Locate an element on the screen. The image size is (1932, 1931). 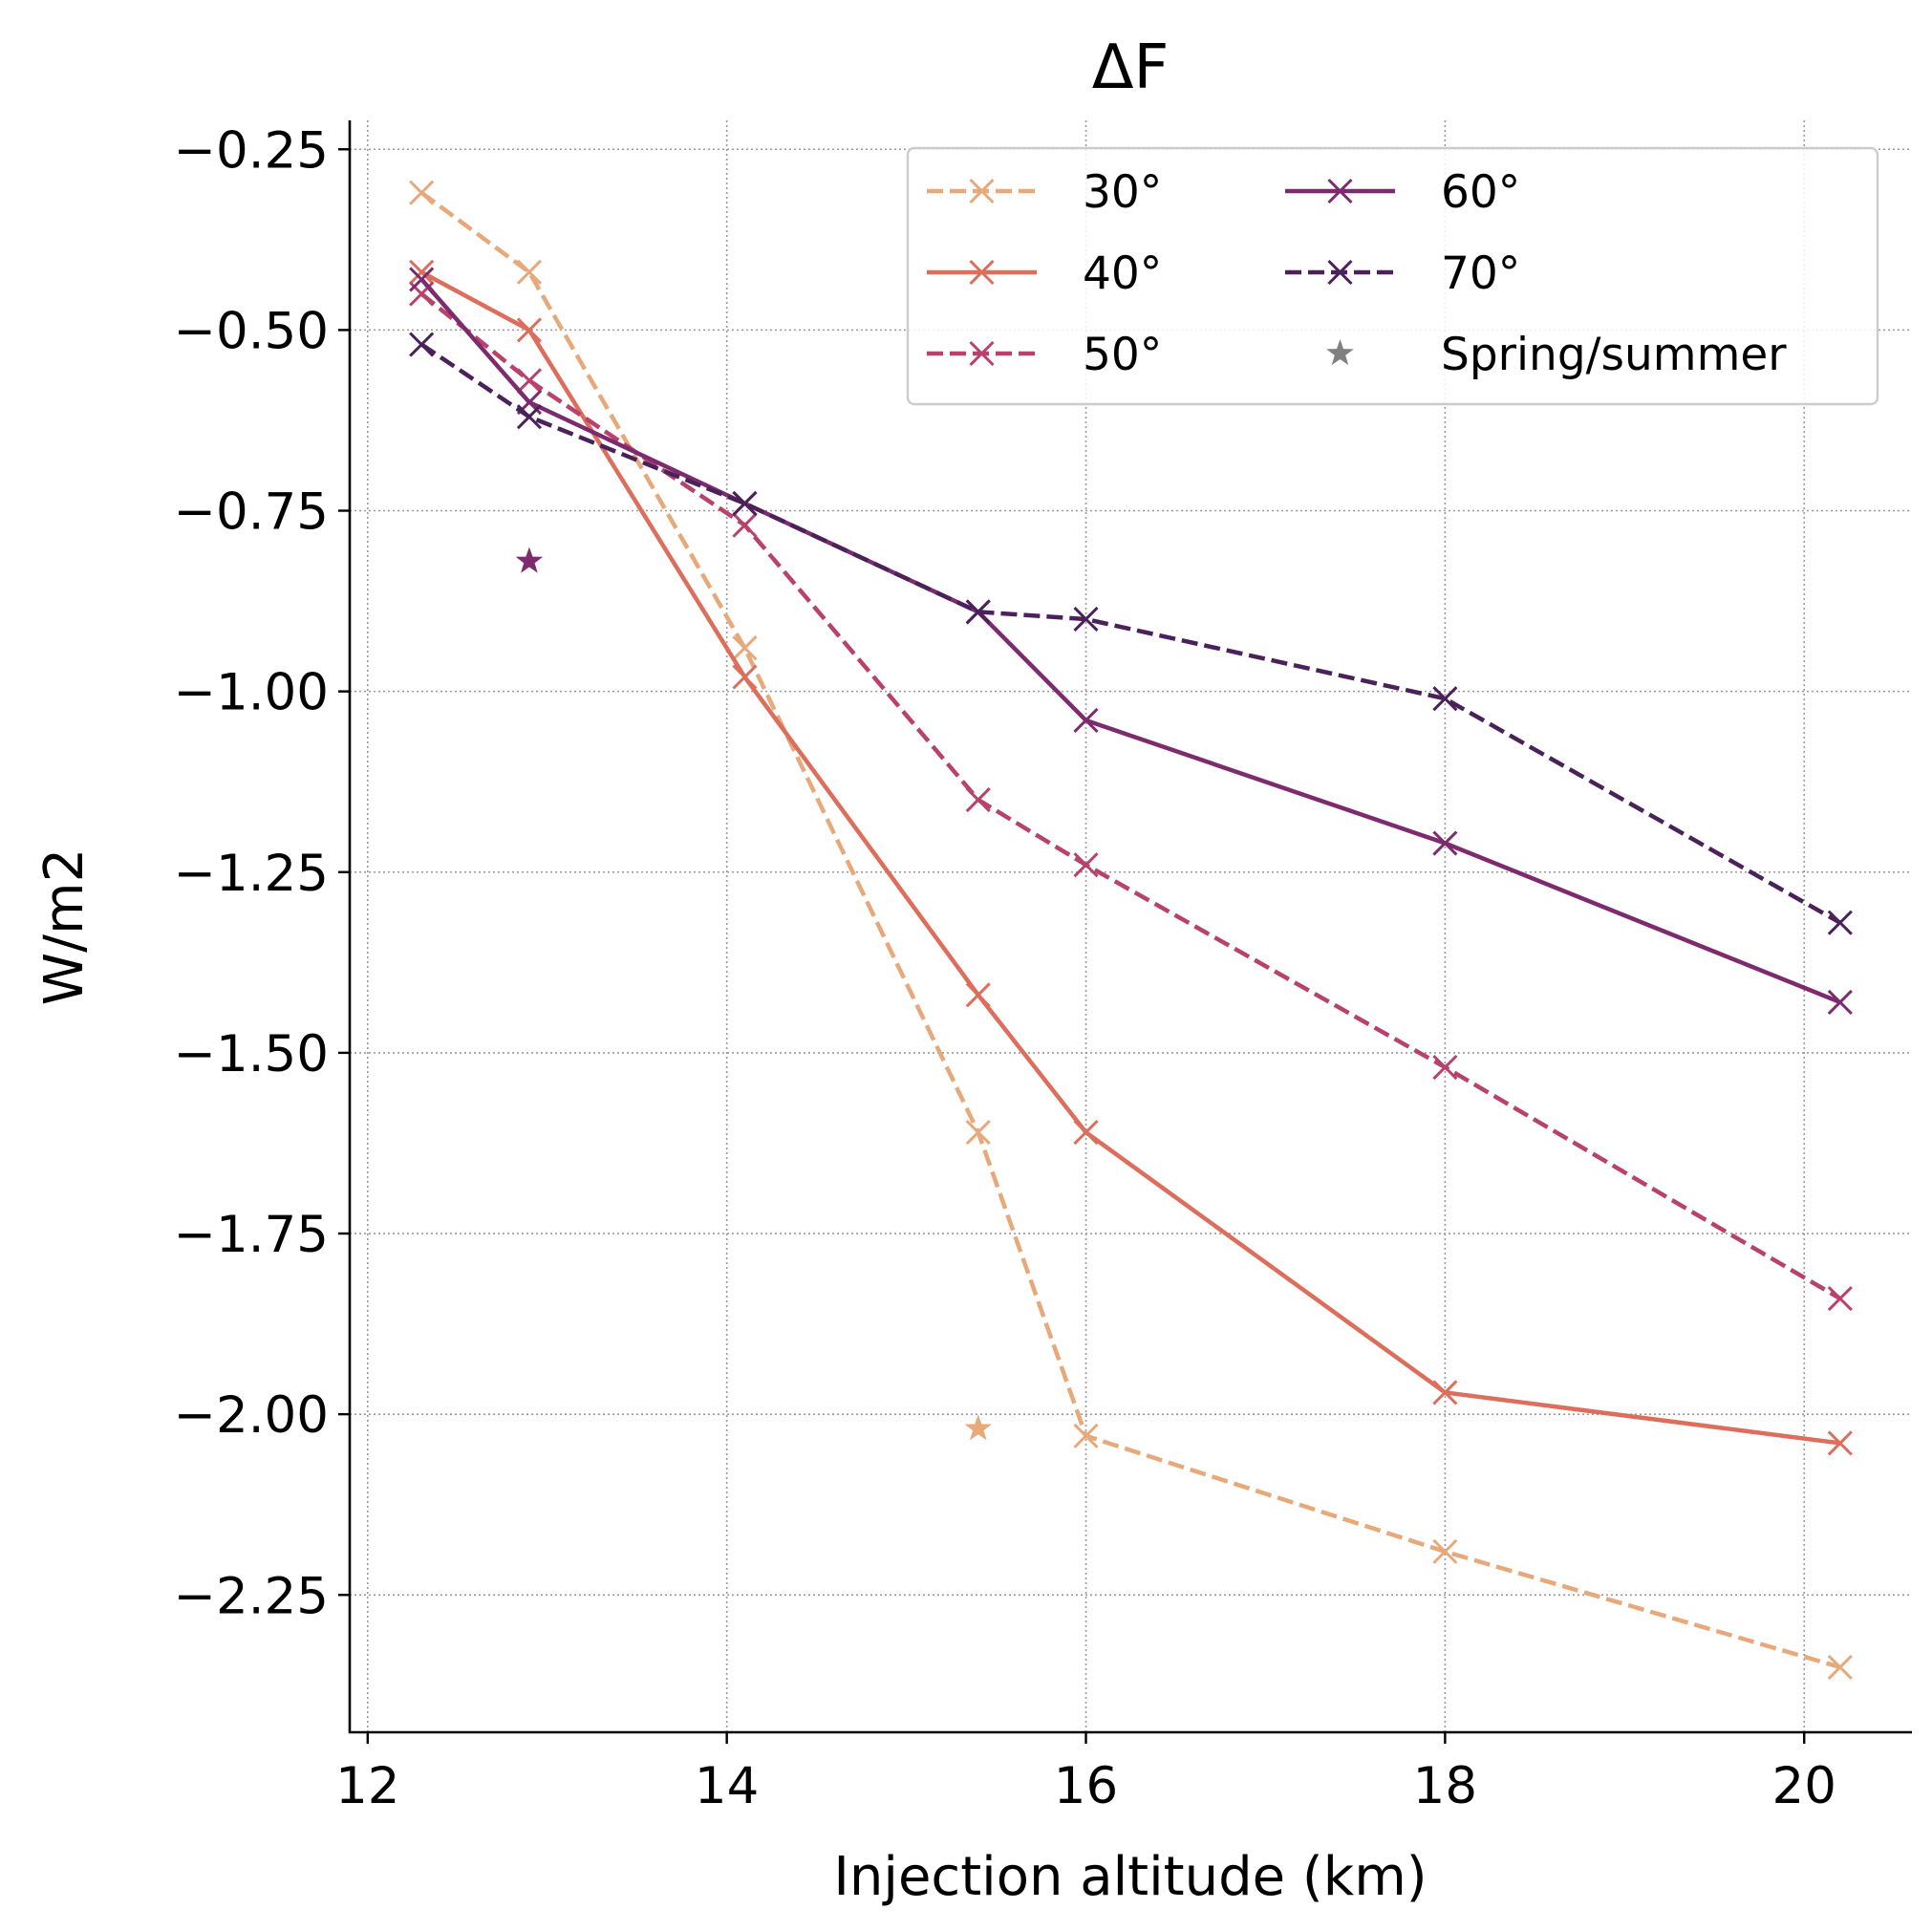
chart-title: ΔF is located at coordinates (1131, 68).